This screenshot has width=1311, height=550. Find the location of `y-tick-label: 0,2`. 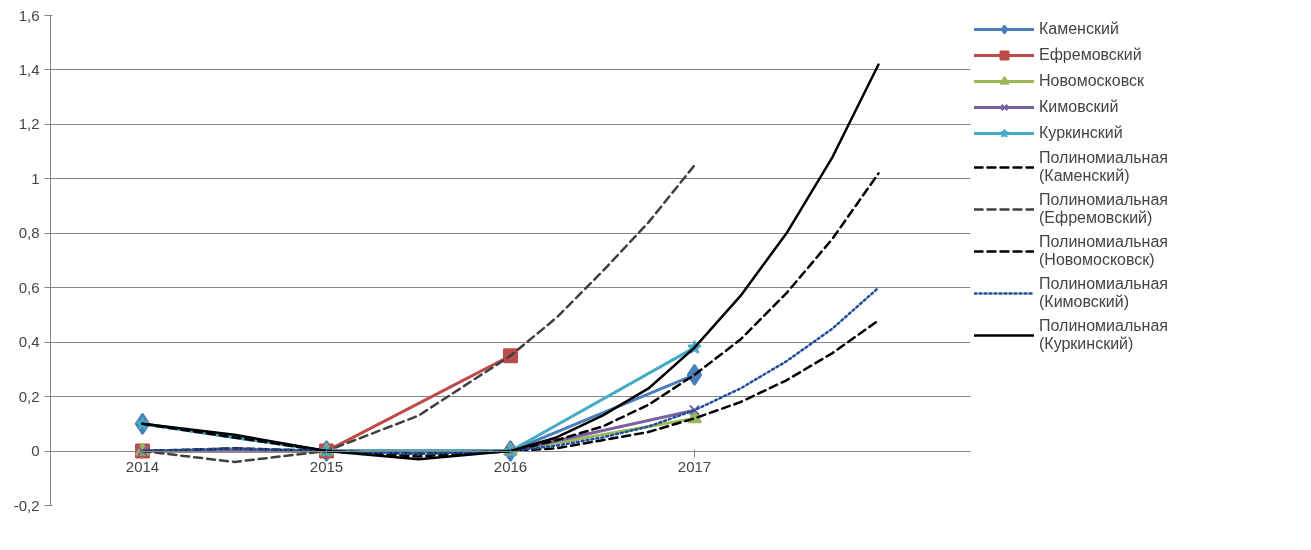

y-tick-label: 0,2 is located at coordinates (29, 396).